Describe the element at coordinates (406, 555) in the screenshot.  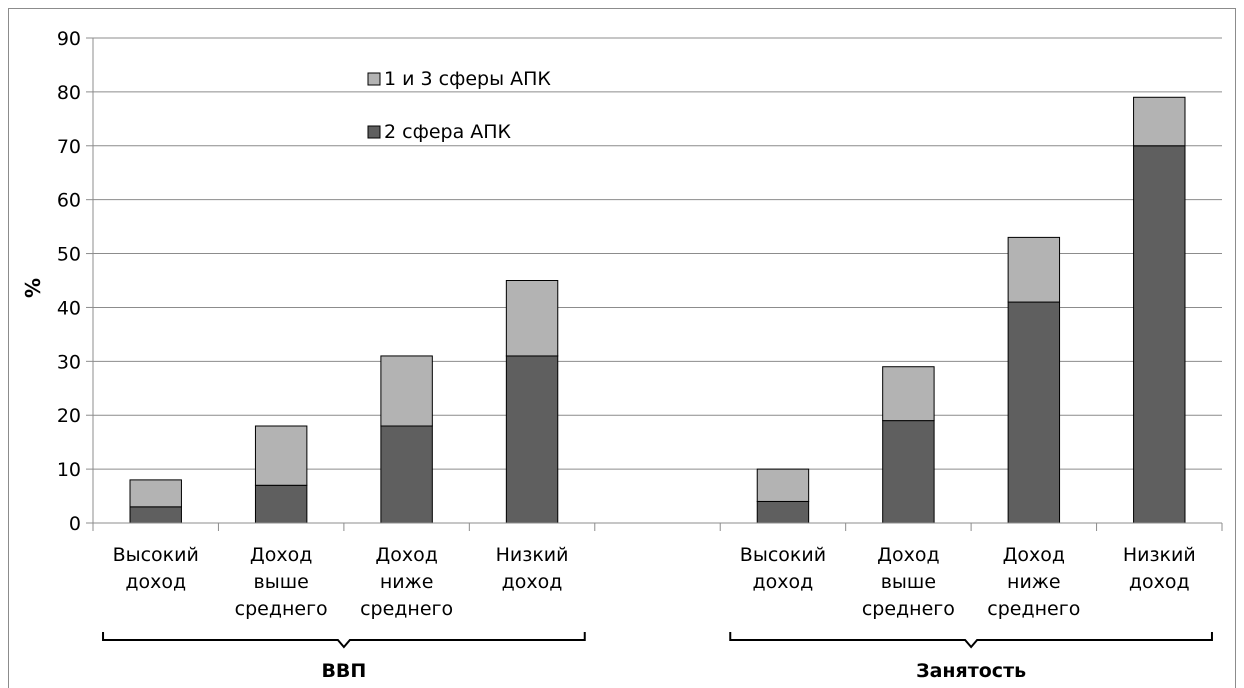
I see `category-label-0-2-0: Доход` at that location.